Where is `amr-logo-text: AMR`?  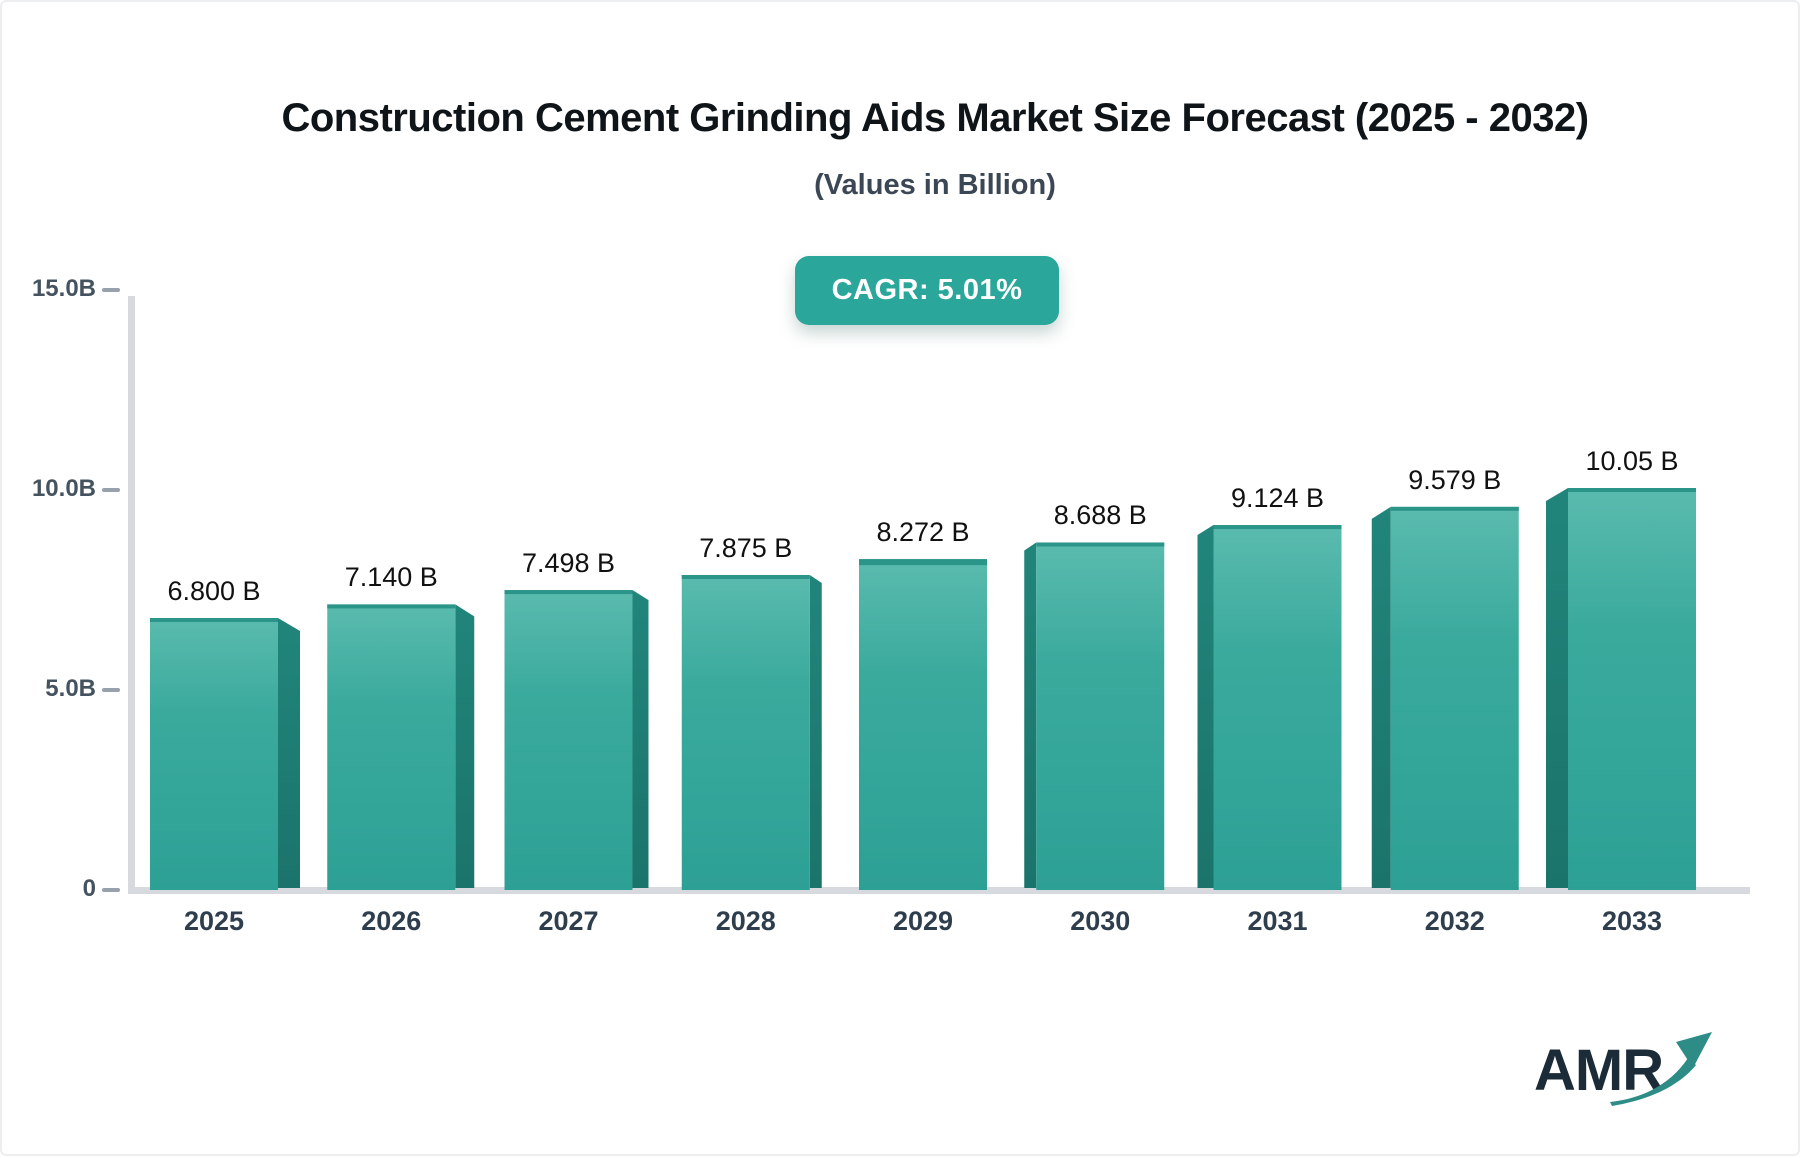
amr-logo-text: AMR is located at coordinates (1598, 1070).